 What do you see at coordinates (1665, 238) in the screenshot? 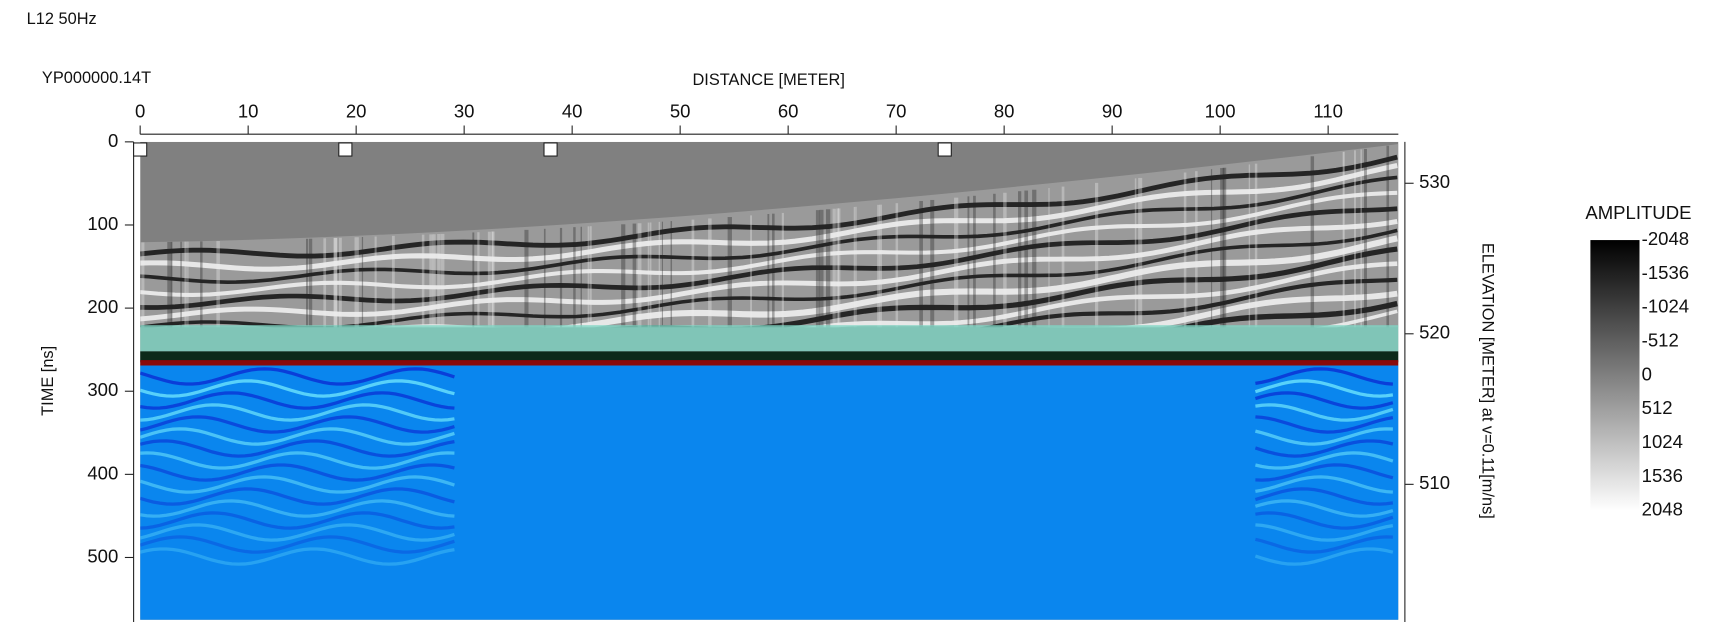
I see `colorbar-tick-label: -2048` at bounding box center [1665, 238].